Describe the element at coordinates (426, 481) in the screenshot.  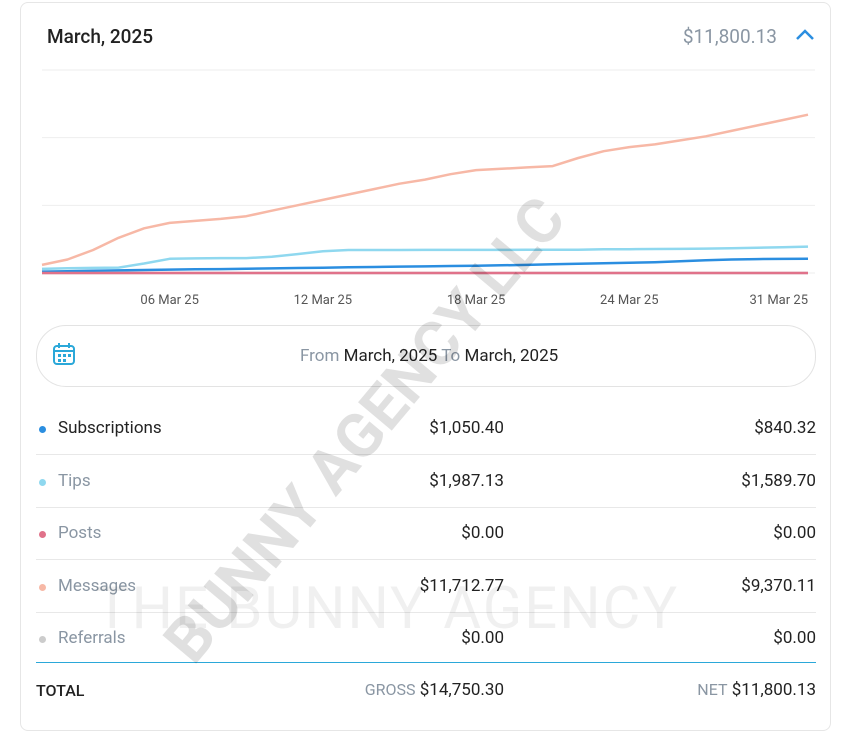
I see `table-row: Tips $1,987.13 $1,589.70` at that location.